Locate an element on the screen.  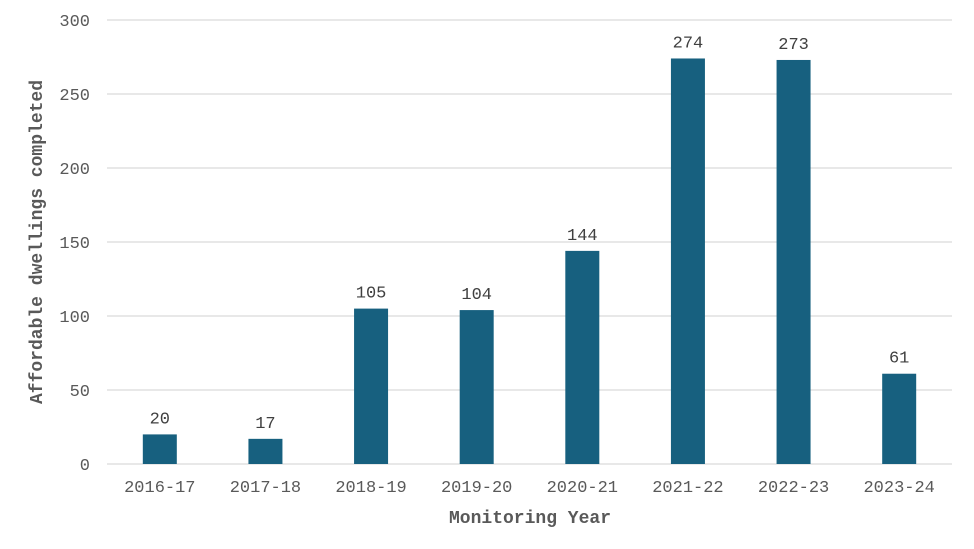
y-tick-label: 100 is located at coordinates (74, 318).